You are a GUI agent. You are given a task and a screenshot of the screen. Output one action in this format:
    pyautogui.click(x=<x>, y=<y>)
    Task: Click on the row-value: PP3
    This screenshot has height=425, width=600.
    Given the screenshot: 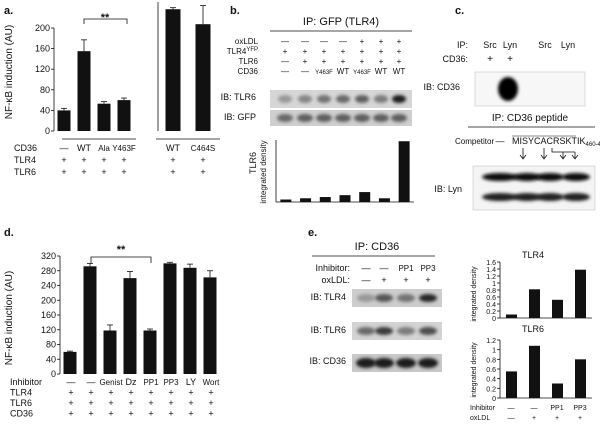 What is the action you would take?
    pyautogui.click(x=428, y=268)
    